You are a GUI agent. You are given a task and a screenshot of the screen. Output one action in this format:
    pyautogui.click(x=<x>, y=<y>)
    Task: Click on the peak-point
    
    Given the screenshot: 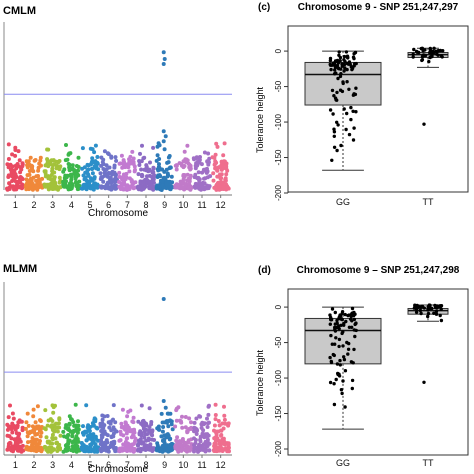 What is the action you would take?
    pyautogui.click(x=165, y=407)
    